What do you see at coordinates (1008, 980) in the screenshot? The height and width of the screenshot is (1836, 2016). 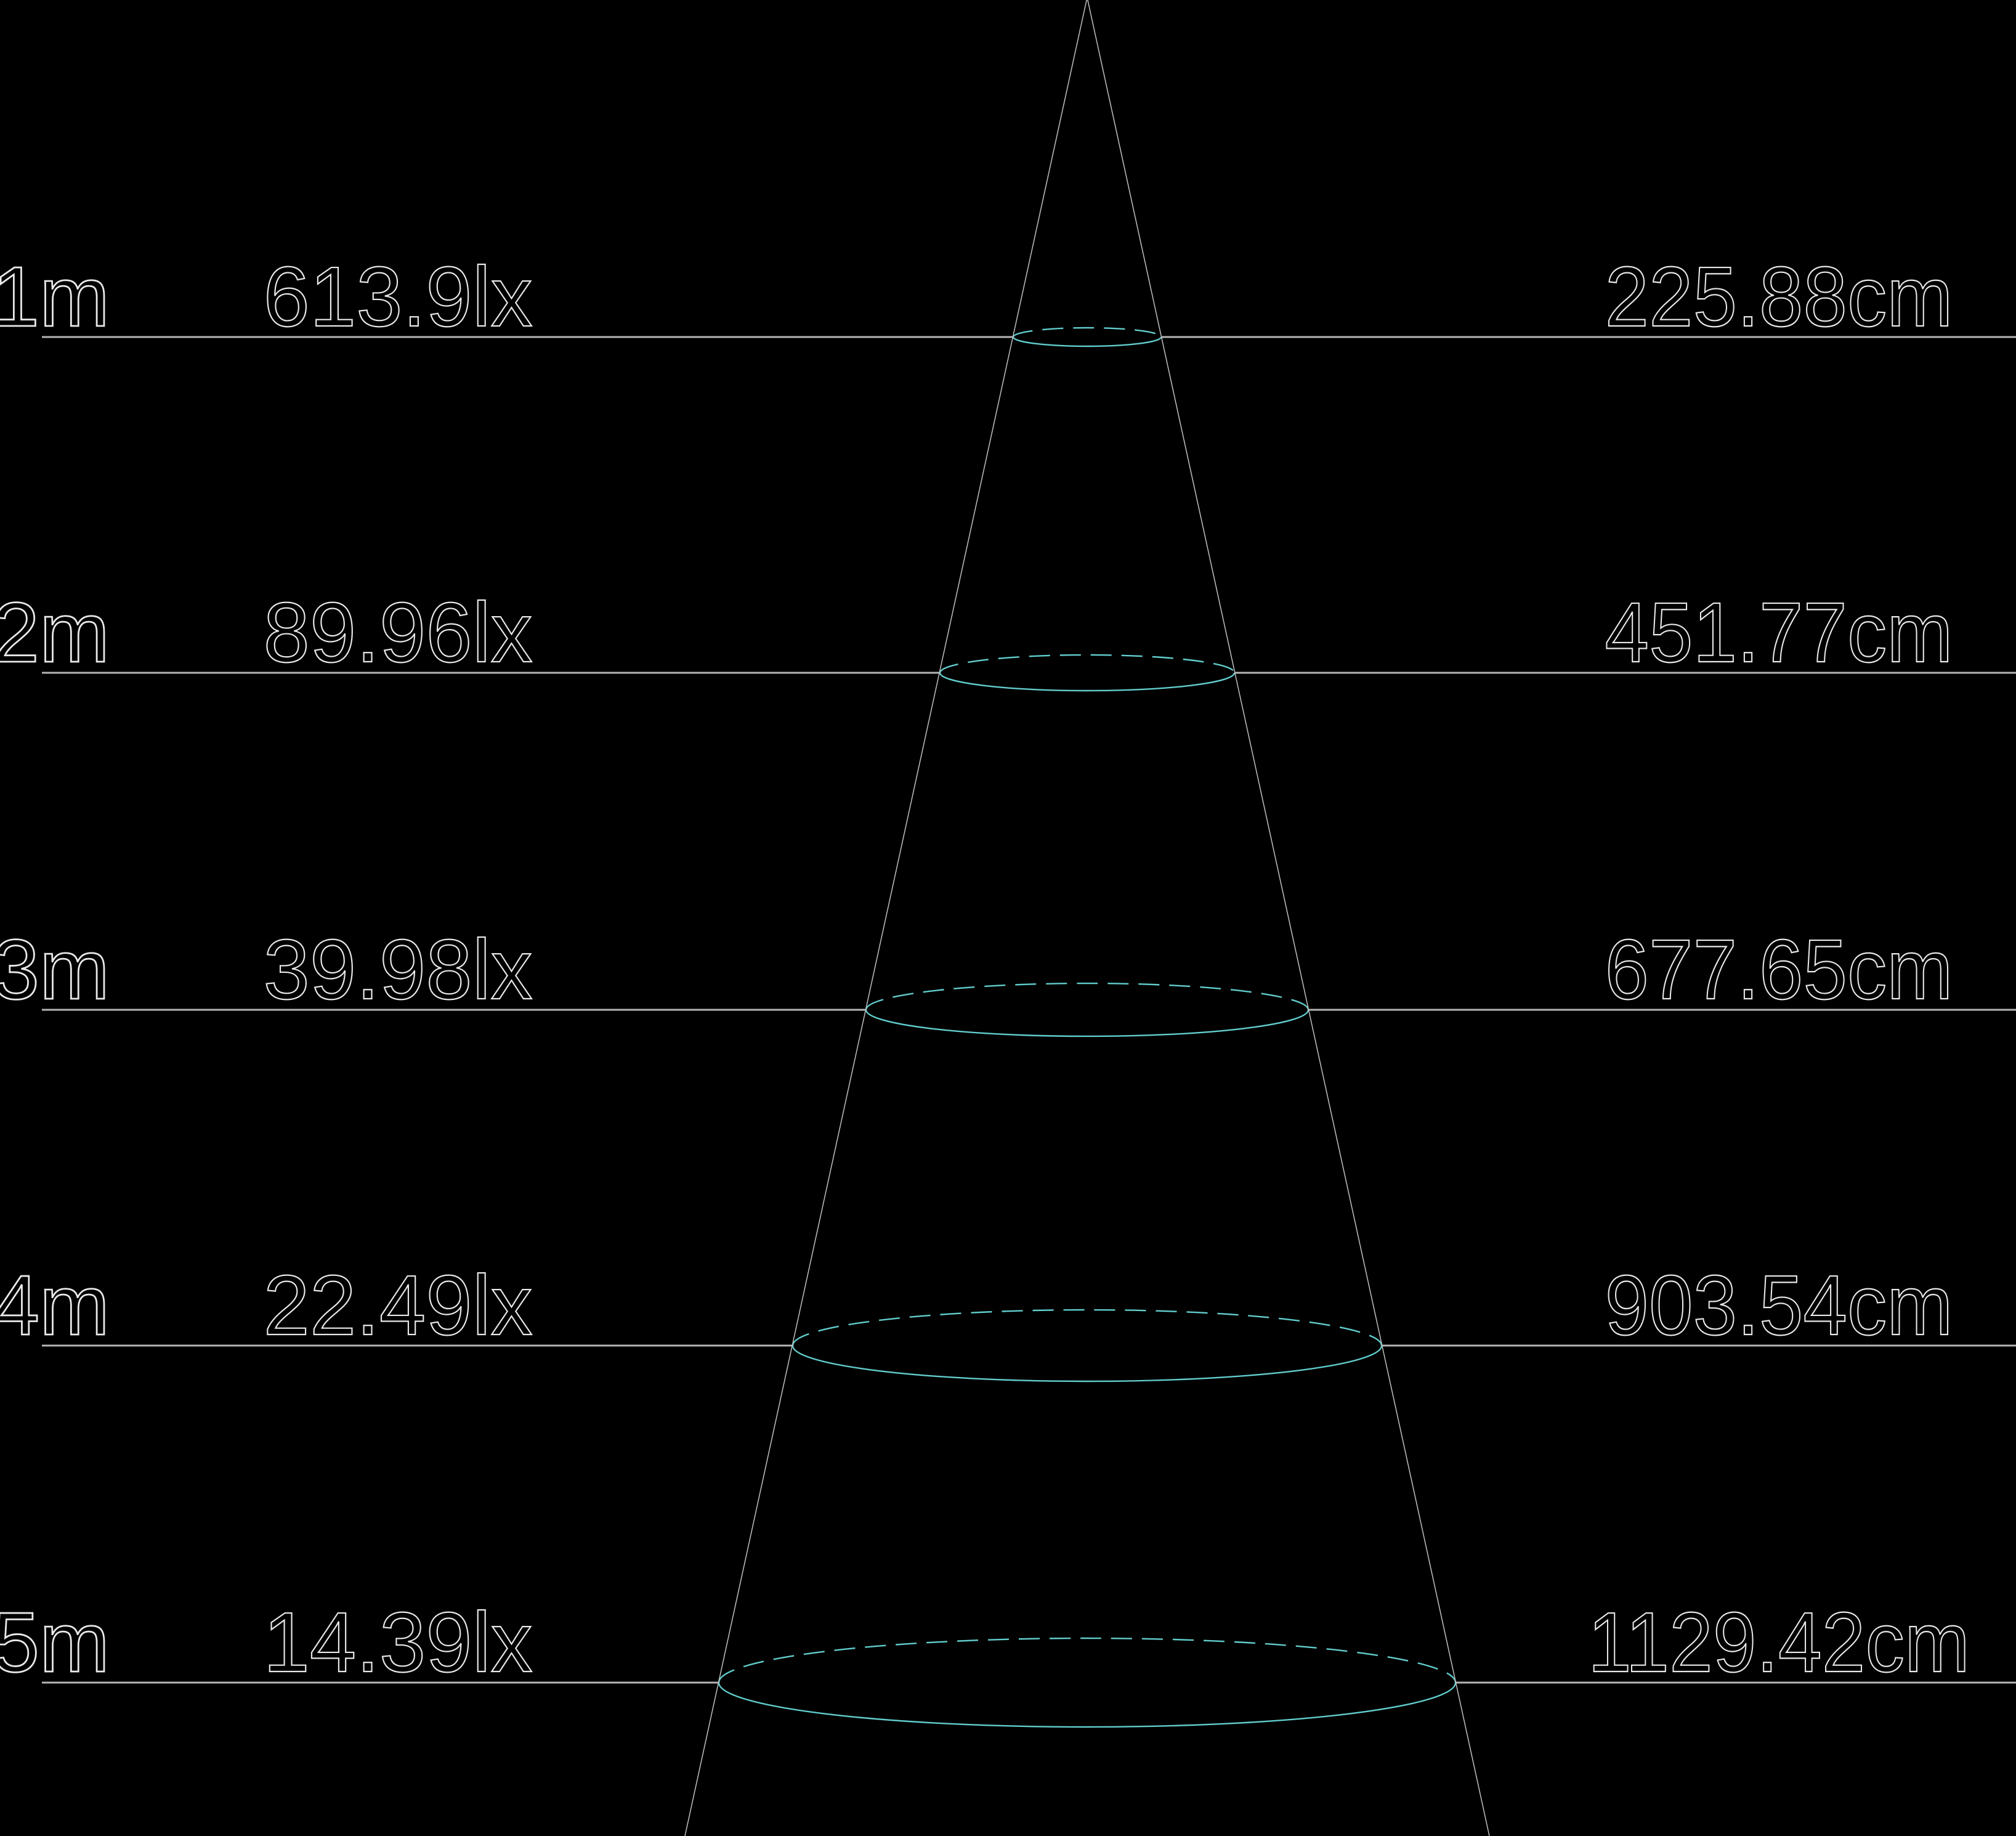 I see `row-3m: 3m 39.98lx 677.65cm` at bounding box center [1008, 980].